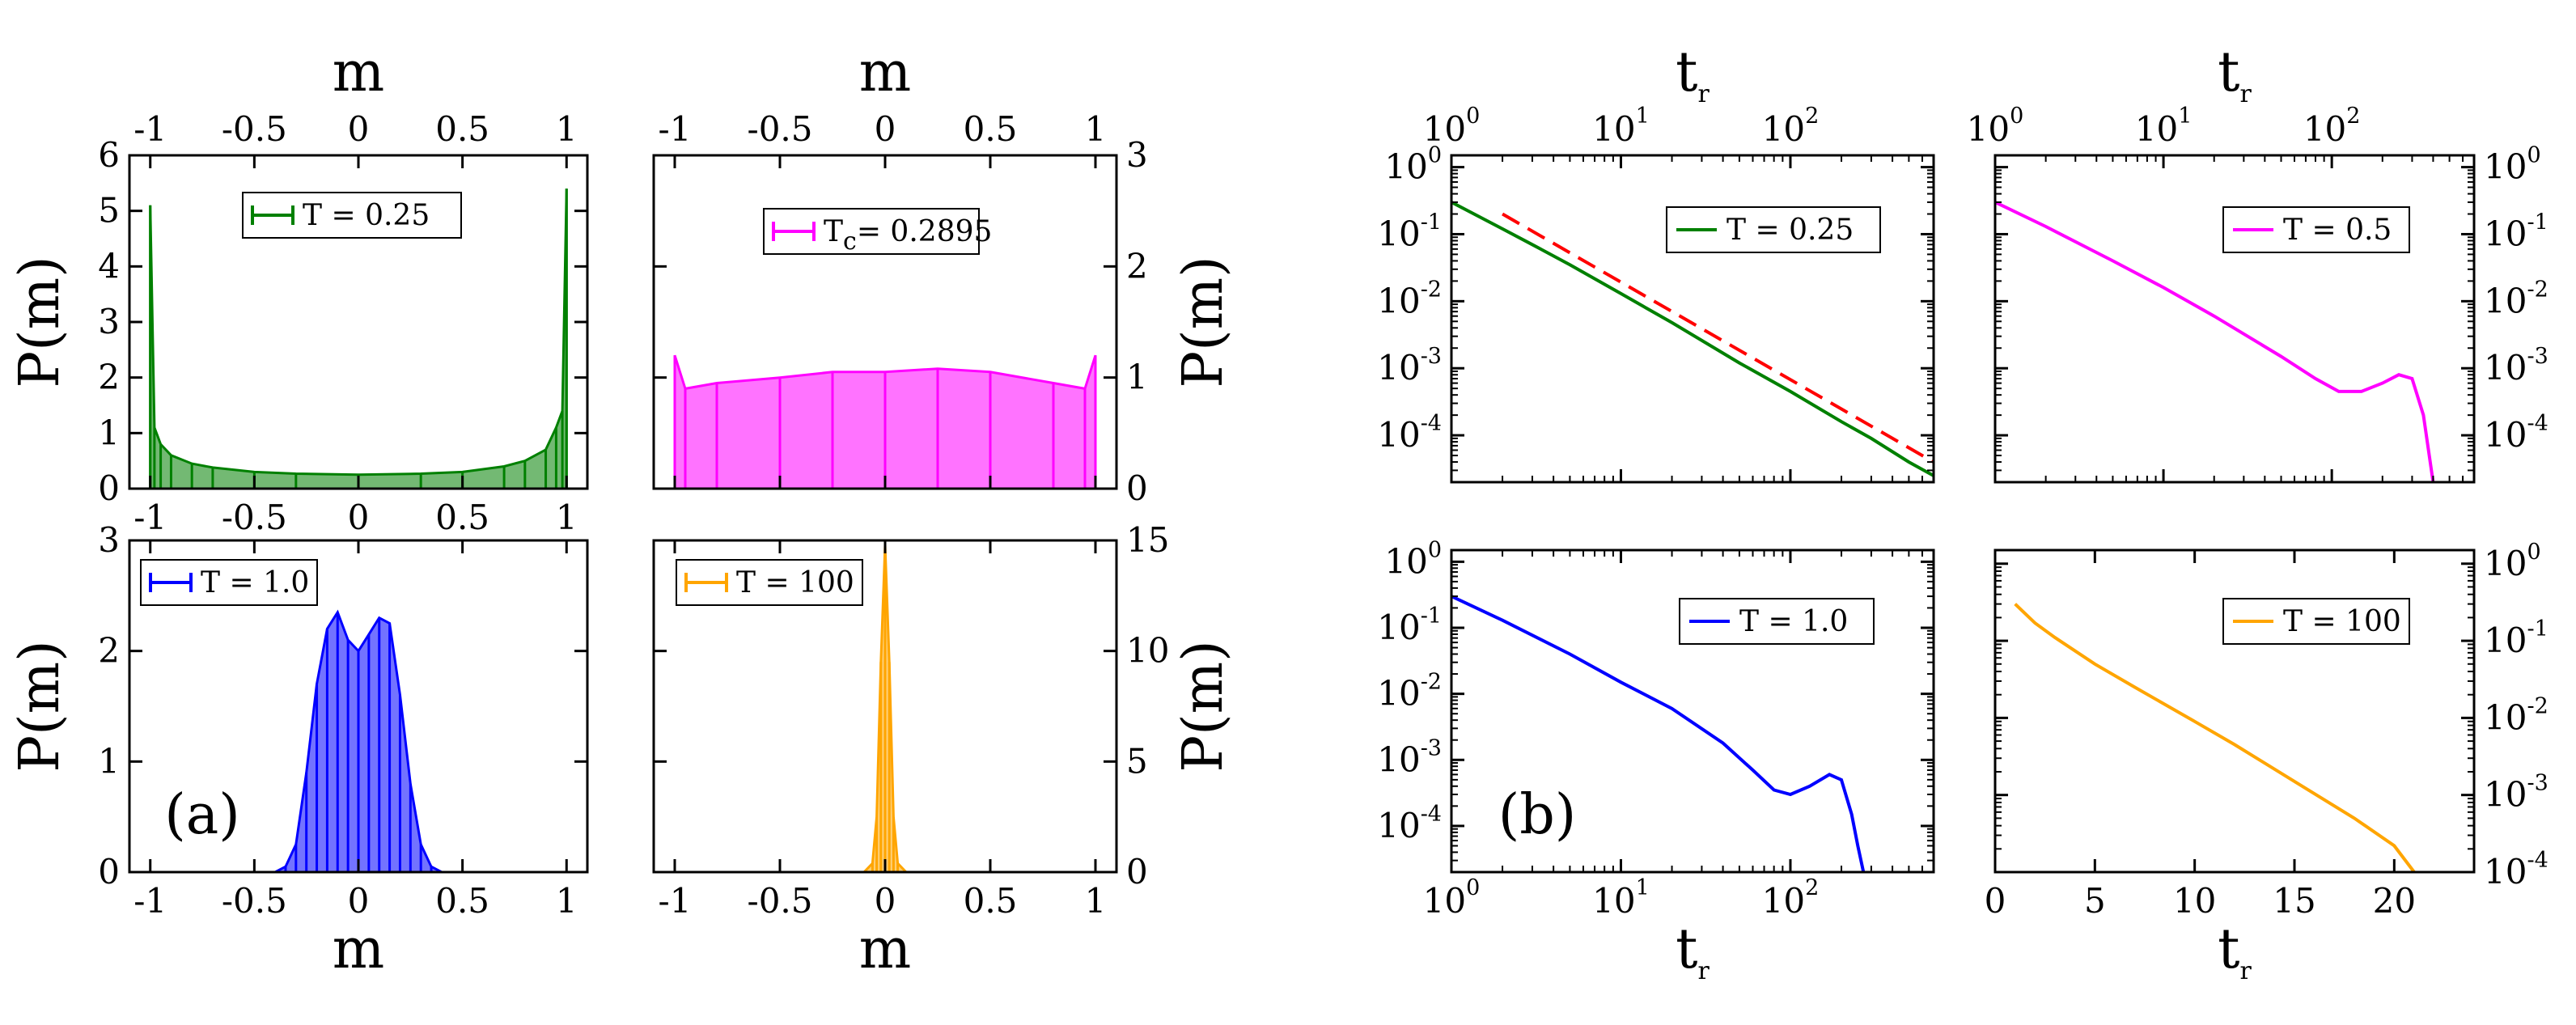  Describe the element at coordinates (1790, 231) in the screenshot. I see `legend-label: T = 0.25` at that location.